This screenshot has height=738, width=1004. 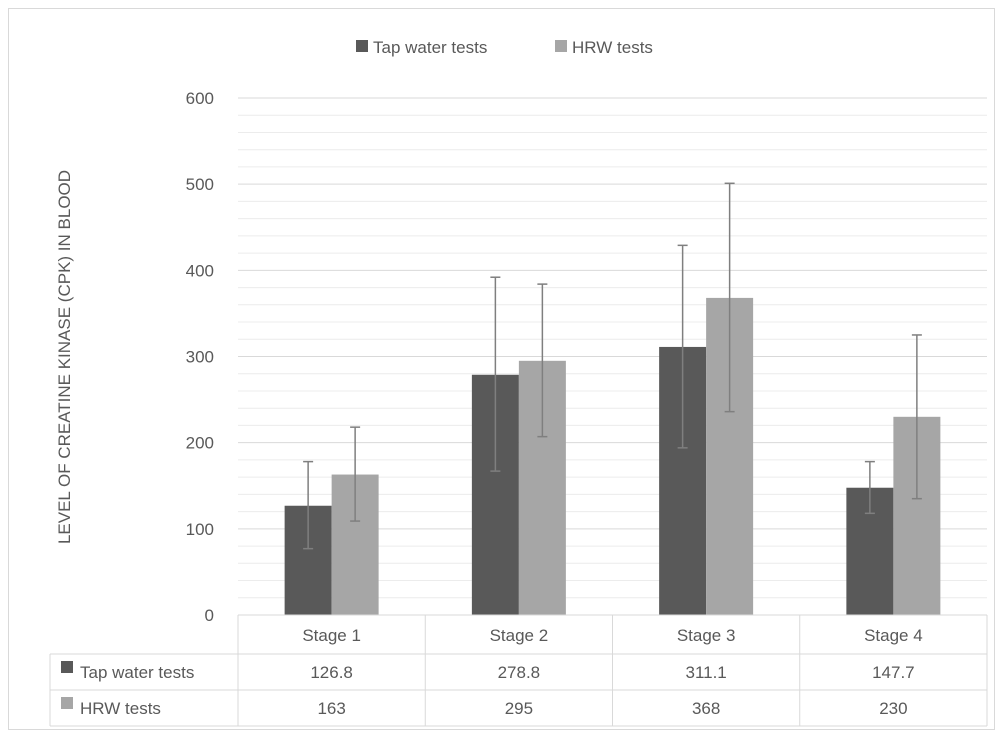 I want to click on legend: Tap water tests HRW tests, so click(x=504, y=47).